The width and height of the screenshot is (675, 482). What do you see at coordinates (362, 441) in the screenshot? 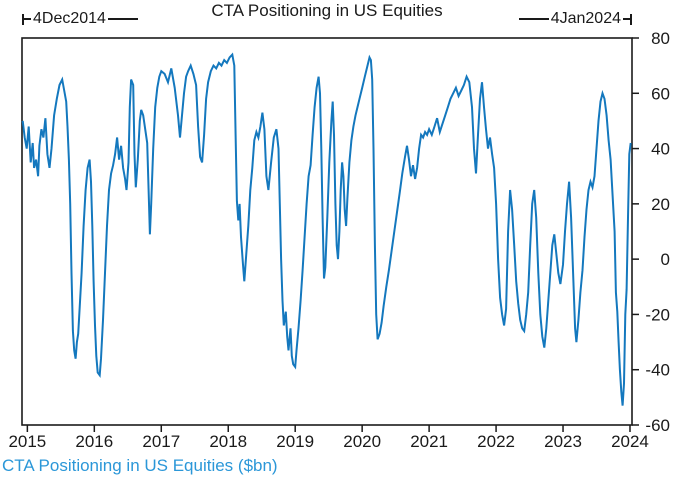
I see `x-tick-label: 2020` at bounding box center [362, 441].